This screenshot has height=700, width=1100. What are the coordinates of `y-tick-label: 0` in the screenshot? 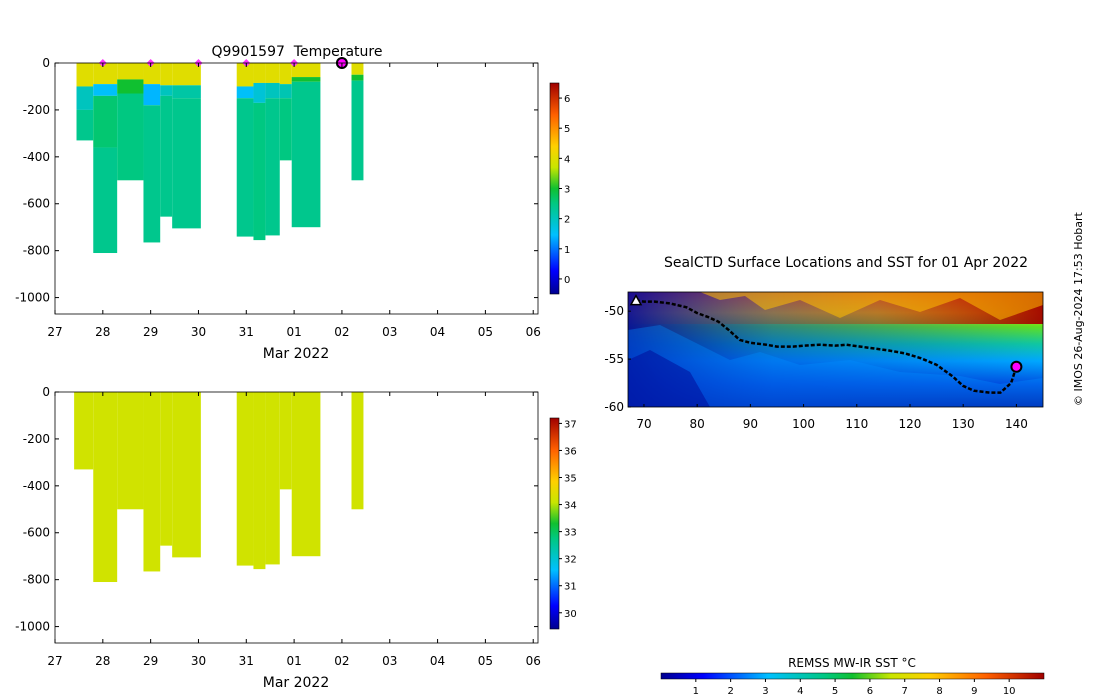 It's located at (46, 63).